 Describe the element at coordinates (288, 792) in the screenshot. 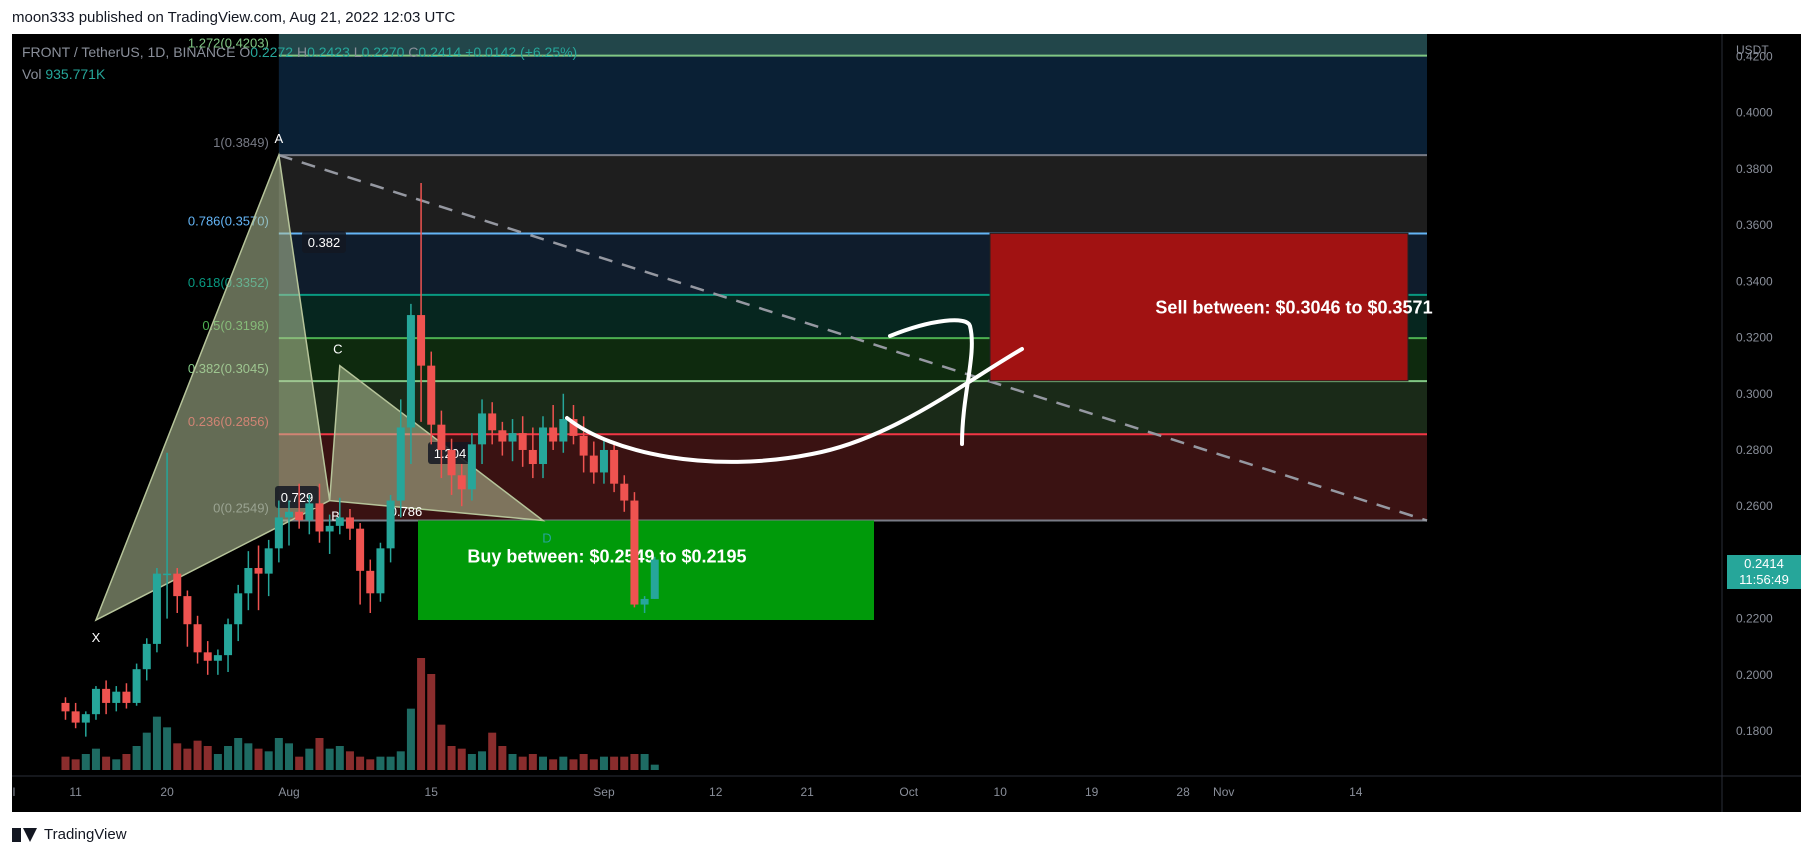

I see `x-tick-label: Aug` at that location.